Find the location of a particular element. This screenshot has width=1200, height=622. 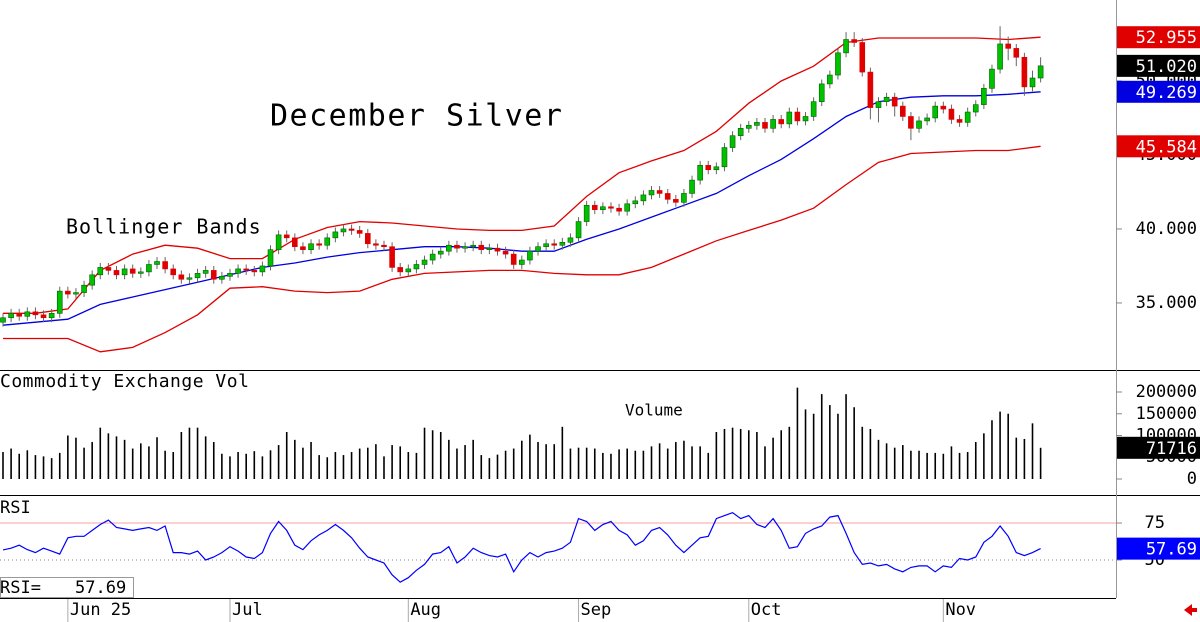

y-tick-label: 75 is located at coordinates (1155, 523).